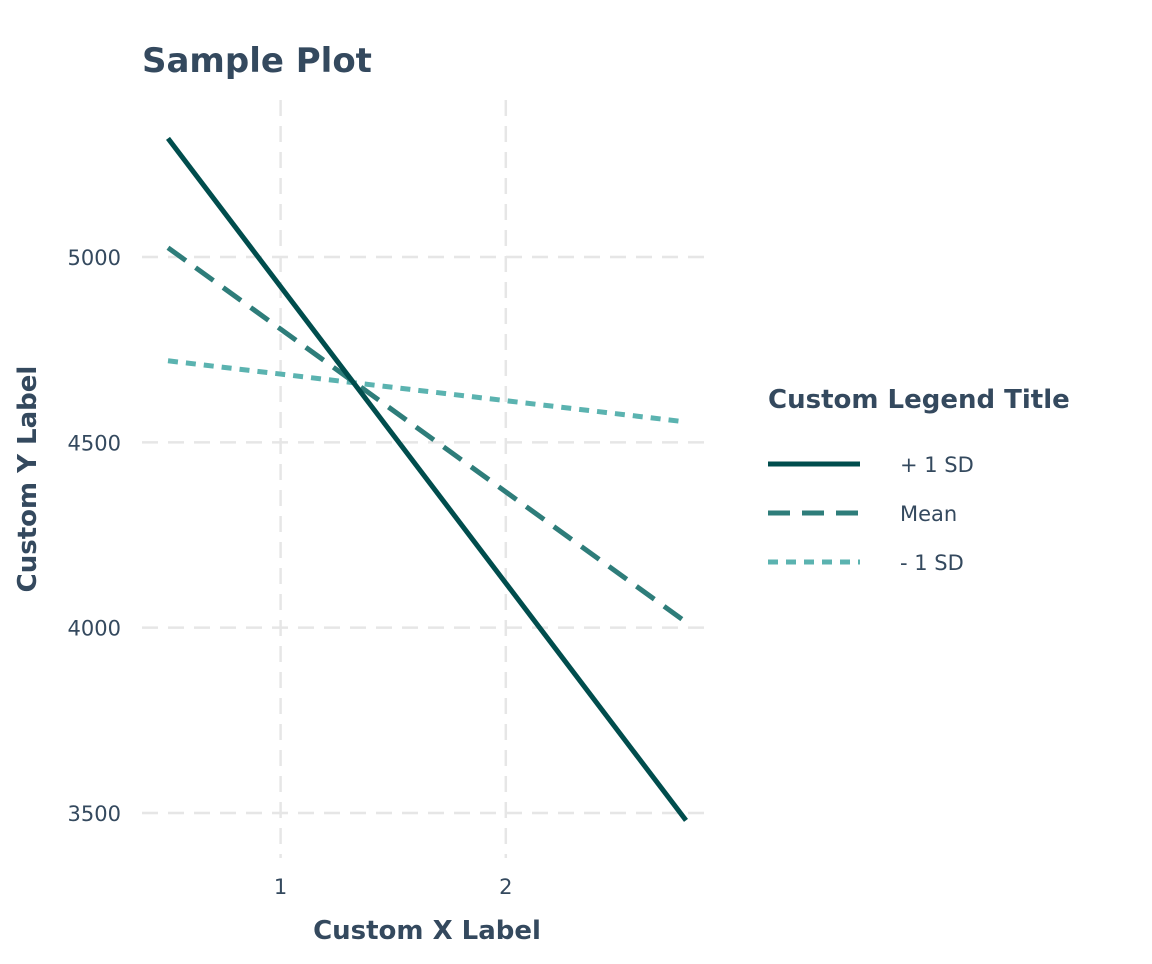 The width and height of the screenshot is (1152, 964). Describe the element at coordinates (505, 887) in the screenshot. I see `x-tick-label: 2` at that location.